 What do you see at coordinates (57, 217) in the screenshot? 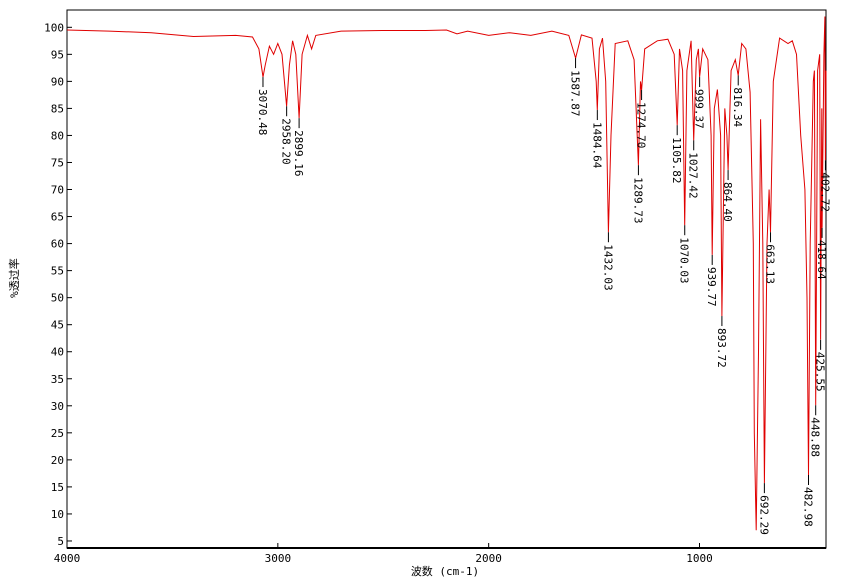
I see `y-tick-label: 65` at bounding box center [57, 217].